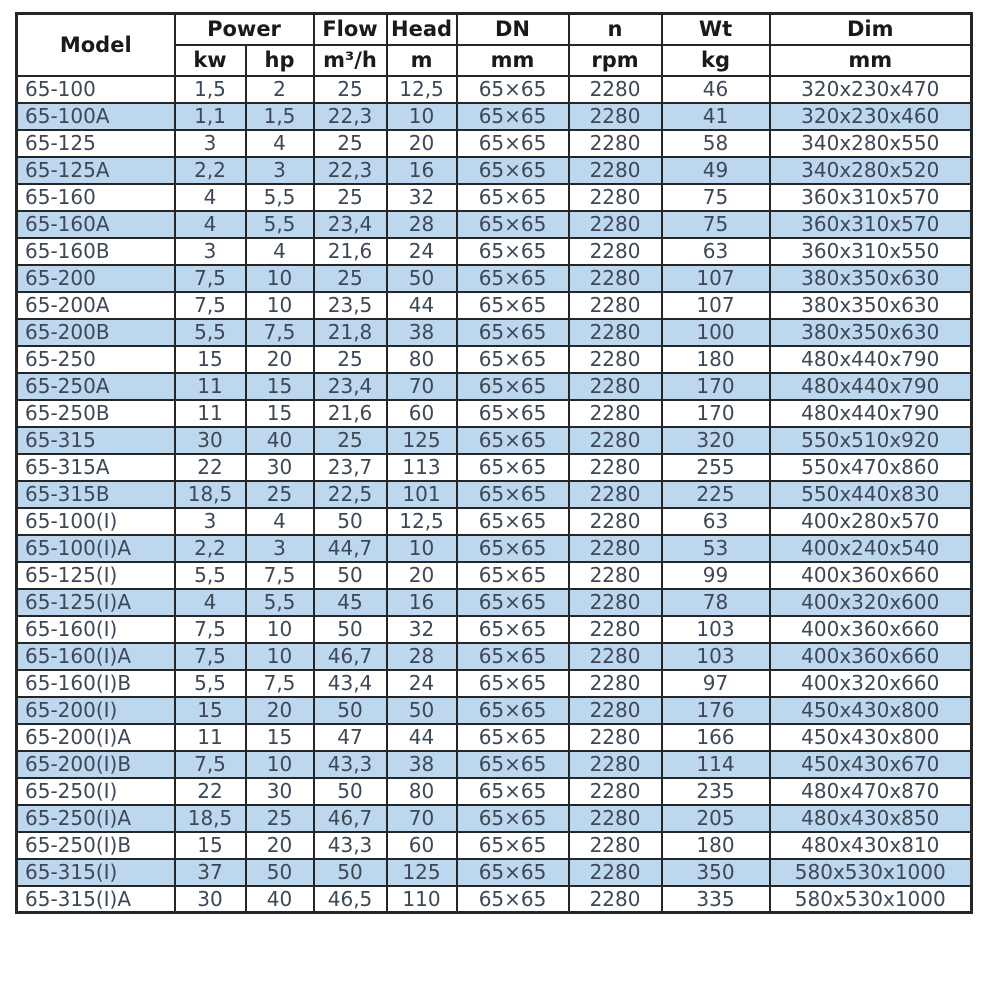 This screenshot has height=1000, width=986. I want to click on weight-cell: 97, so click(715, 683).